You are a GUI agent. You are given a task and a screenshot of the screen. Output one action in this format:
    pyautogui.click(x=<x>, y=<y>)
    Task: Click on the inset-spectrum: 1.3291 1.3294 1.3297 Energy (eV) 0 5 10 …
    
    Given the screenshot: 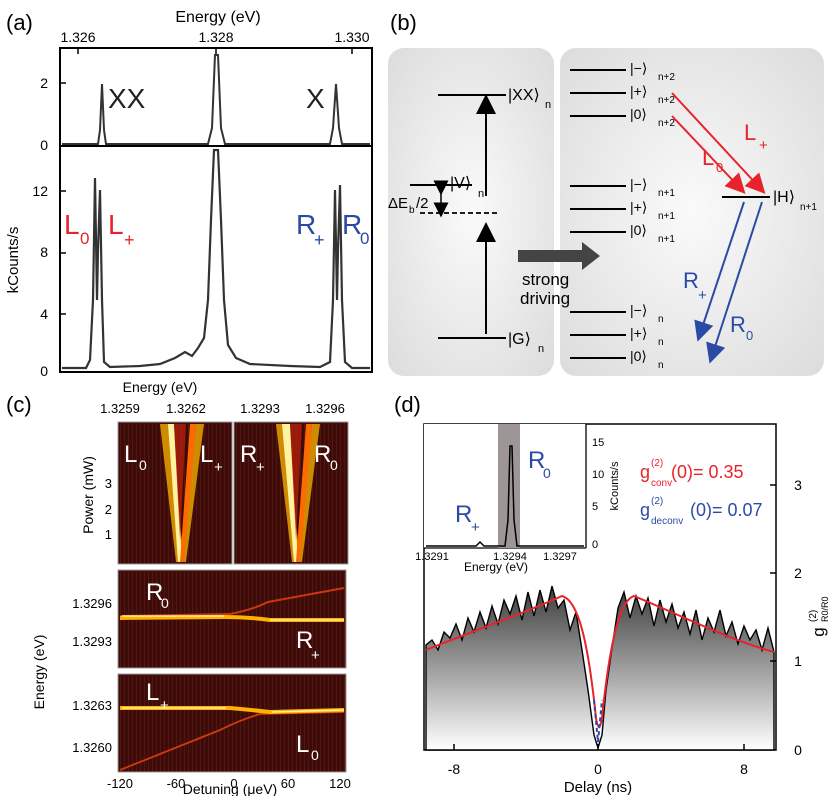 What is the action you would take?
    pyautogui.click(x=518, y=499)
    